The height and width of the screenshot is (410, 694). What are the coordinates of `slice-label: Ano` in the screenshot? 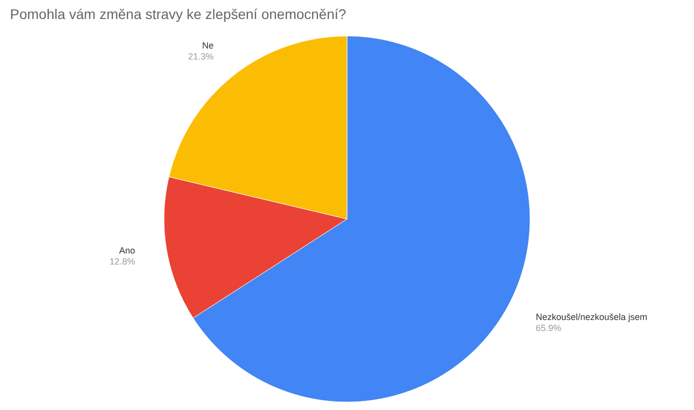 It's located at (127, 250).